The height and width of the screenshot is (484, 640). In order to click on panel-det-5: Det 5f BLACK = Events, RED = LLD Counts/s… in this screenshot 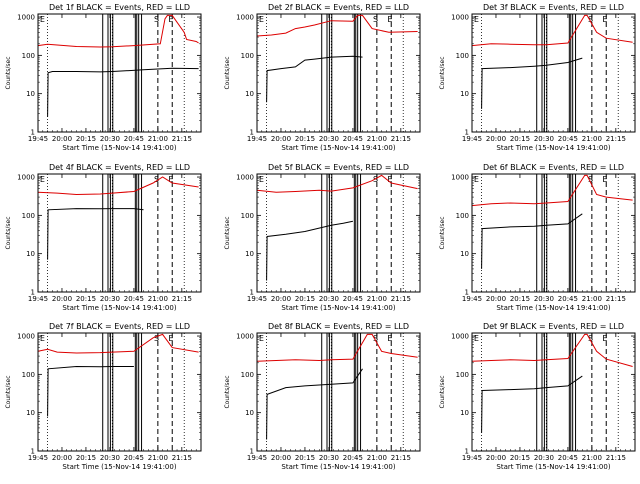, I will do `click(322, 237)`.